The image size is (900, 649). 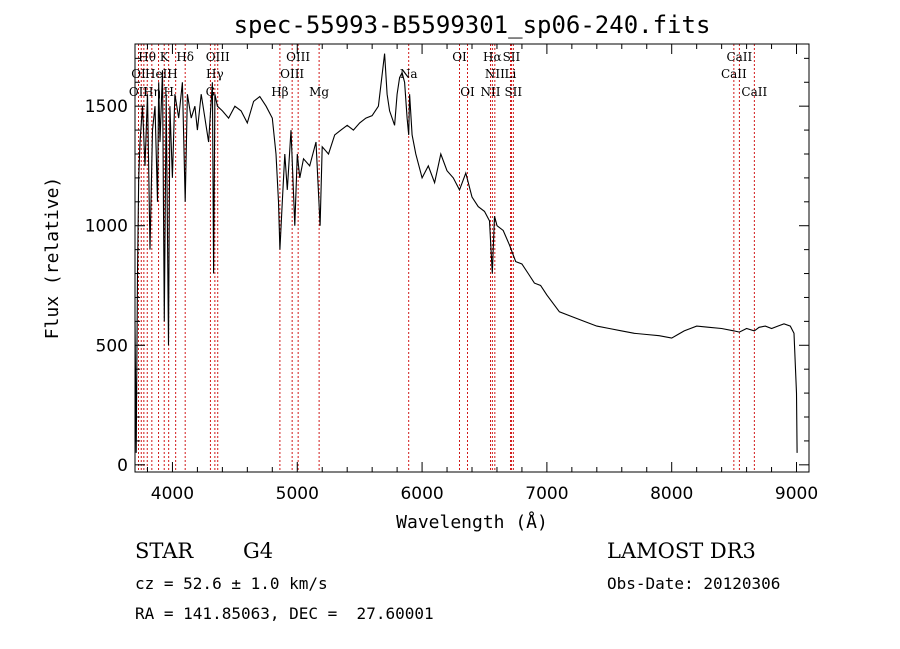 I want to click on x-tick-label: 6000, so click(x=421, y=494).